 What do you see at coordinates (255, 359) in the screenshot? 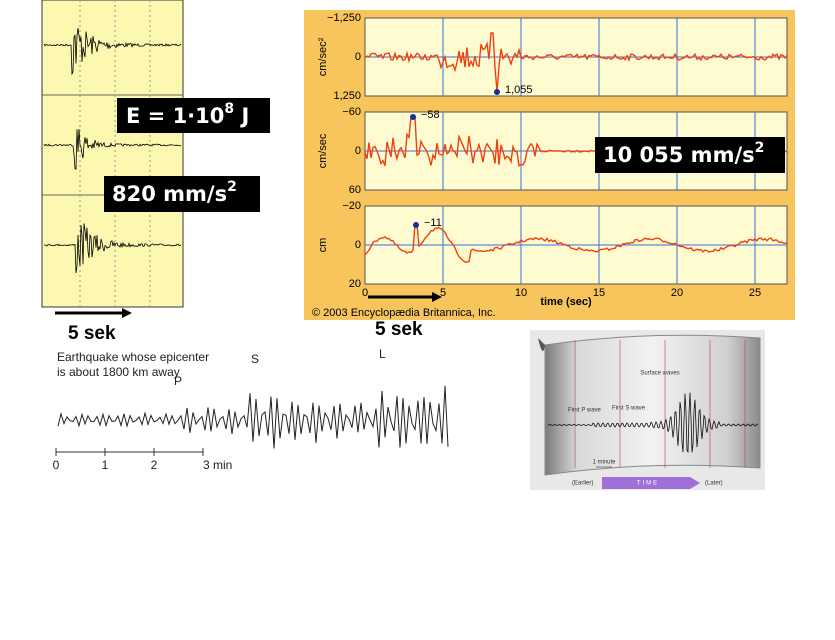
I see `phase-label: S` at bounding box center [255, 359].